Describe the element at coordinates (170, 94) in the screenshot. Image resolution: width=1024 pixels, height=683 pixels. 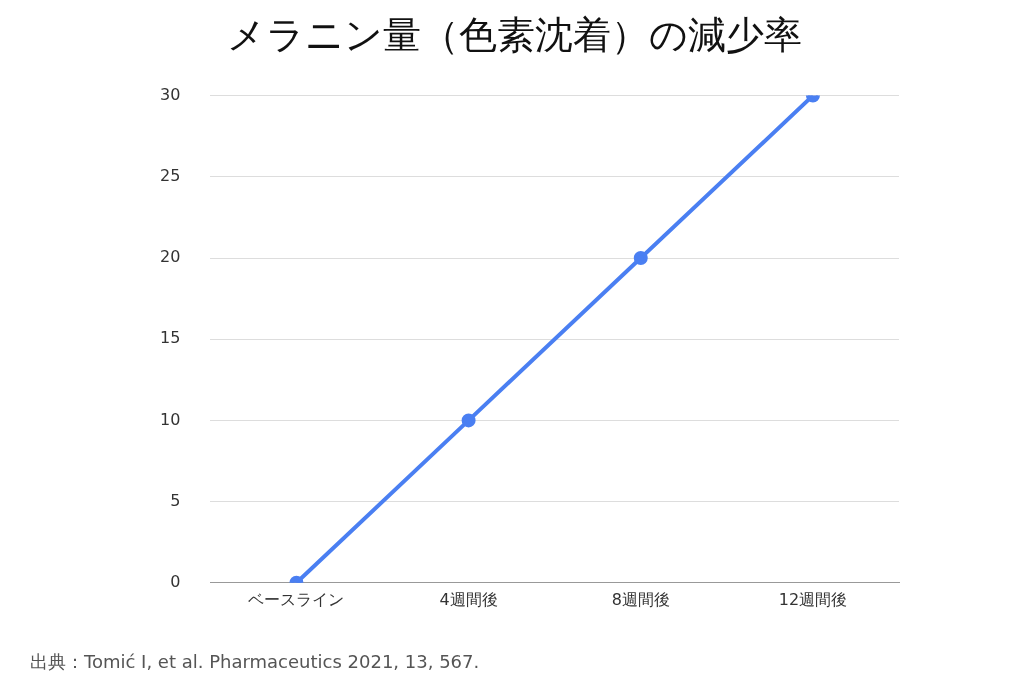
I see `y-tick-label: 30` at that location.